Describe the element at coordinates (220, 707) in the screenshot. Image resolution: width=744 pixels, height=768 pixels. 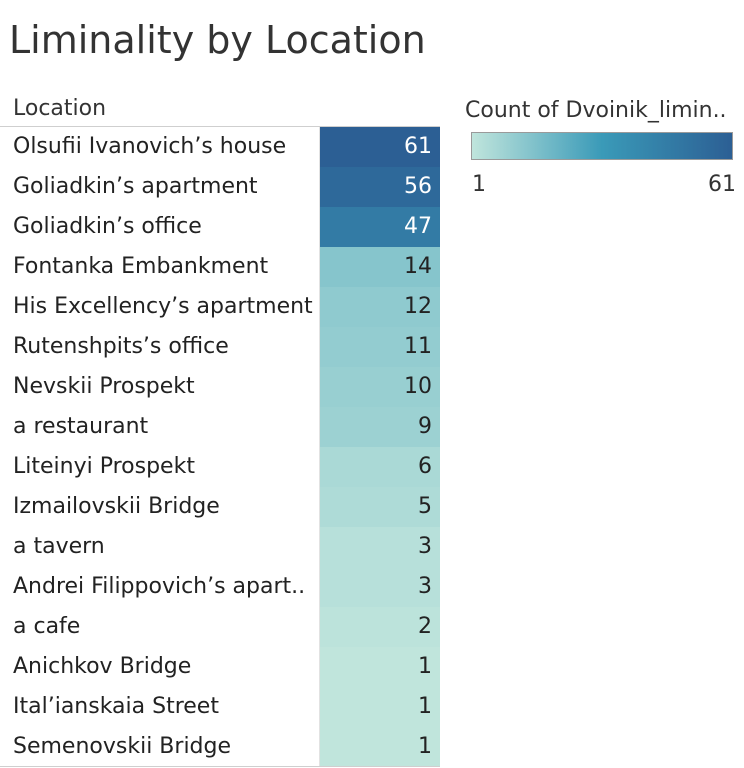
I see `table-row: Ital’ianskaia Street 1` at that location.